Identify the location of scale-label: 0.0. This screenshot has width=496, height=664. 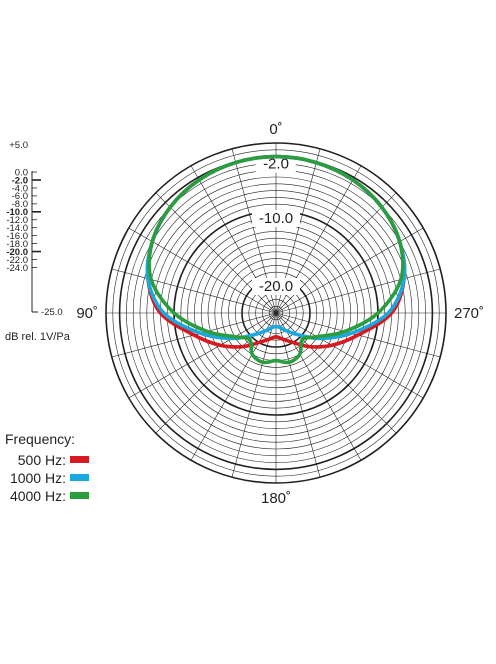
(21, 172).